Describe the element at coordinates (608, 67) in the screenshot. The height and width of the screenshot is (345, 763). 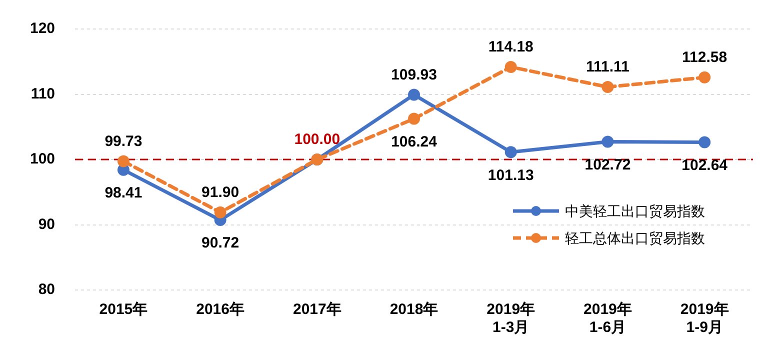
I see `data-label: 111.11` at that location.